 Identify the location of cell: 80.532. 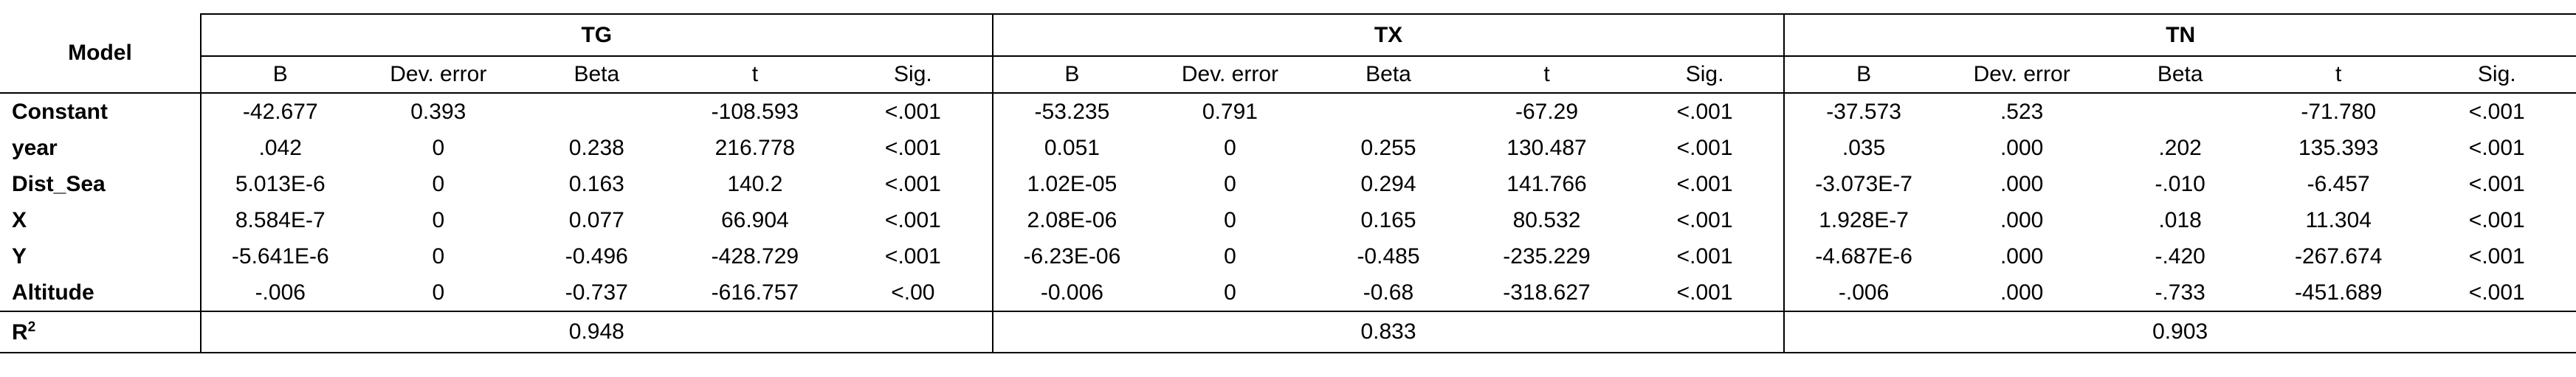
(1546, 219).